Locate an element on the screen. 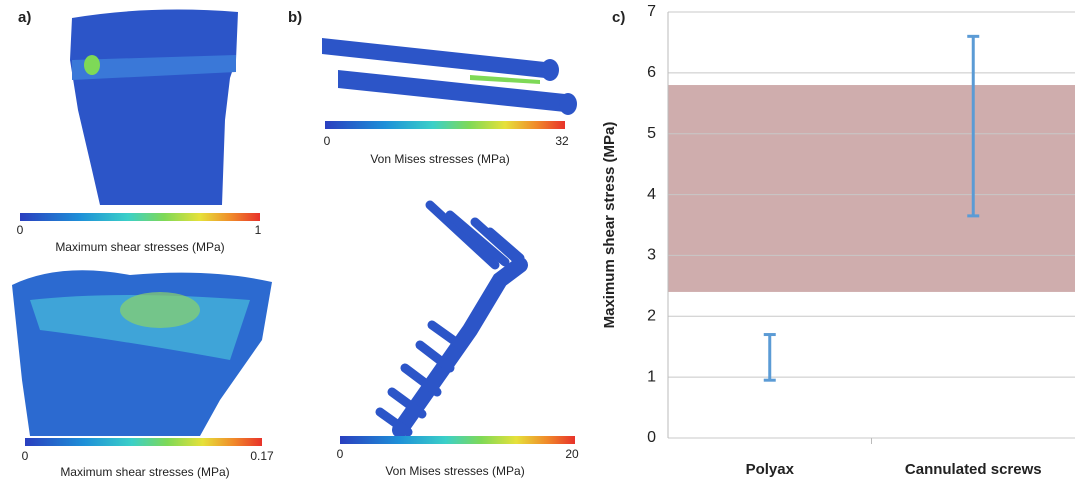  y-tick-label: 1 is located at coordinates (651, 376).